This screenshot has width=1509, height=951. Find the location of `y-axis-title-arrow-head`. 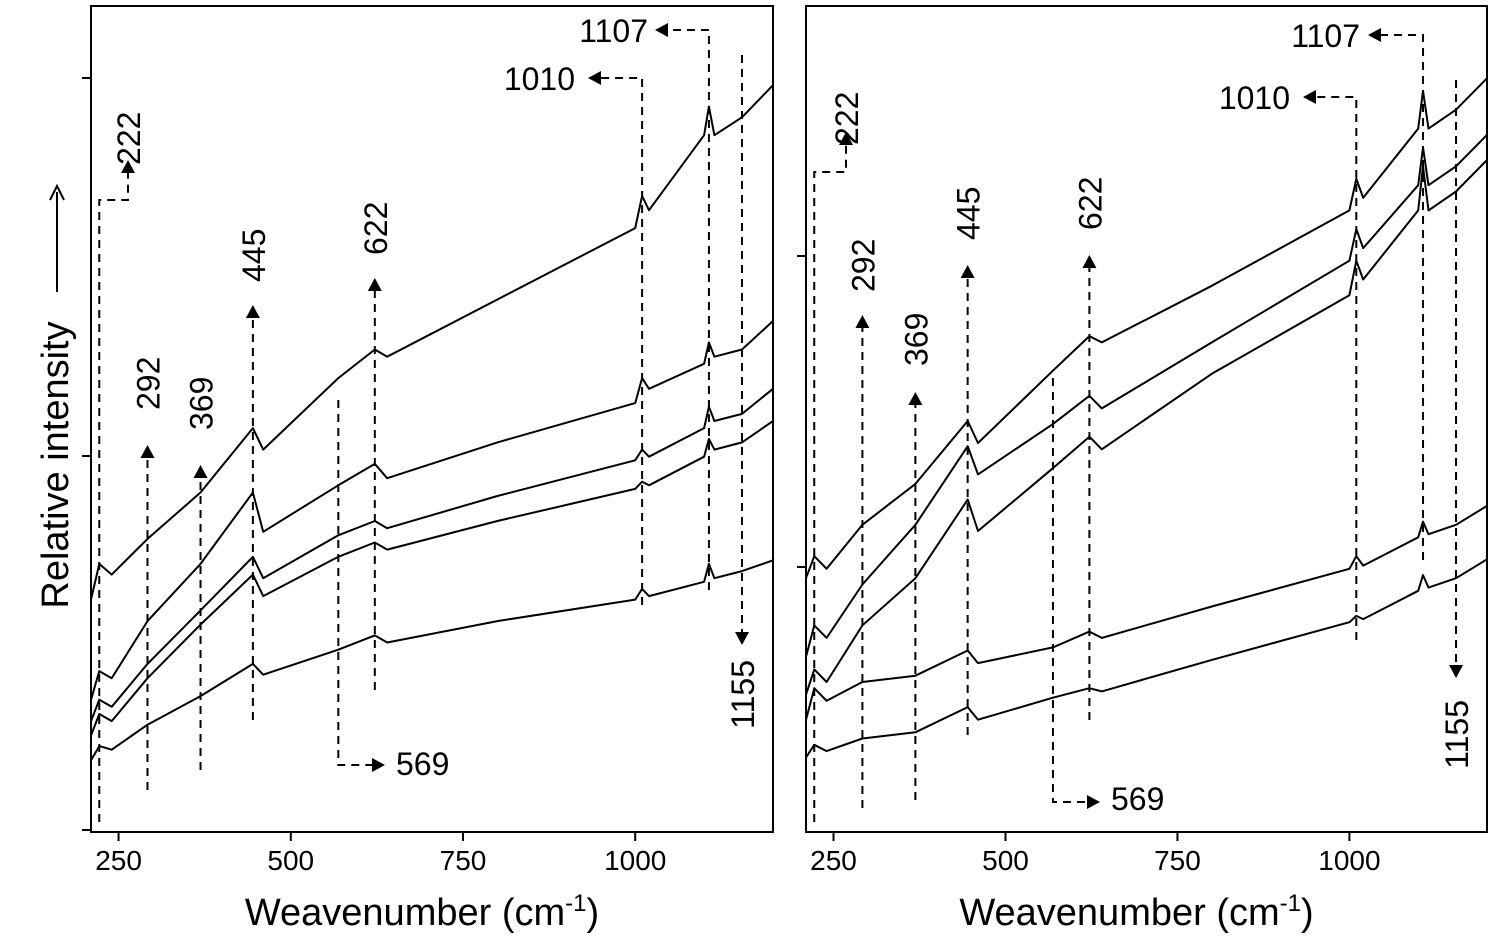

y-axis-title-arrow-head is located at coordinates (57, 192).